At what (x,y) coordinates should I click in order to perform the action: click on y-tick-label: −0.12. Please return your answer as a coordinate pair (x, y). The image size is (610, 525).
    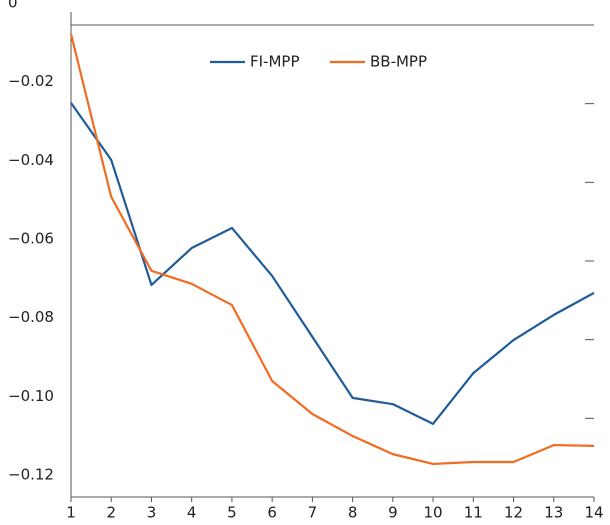
    Looking at the image, I should click on (31, 475).